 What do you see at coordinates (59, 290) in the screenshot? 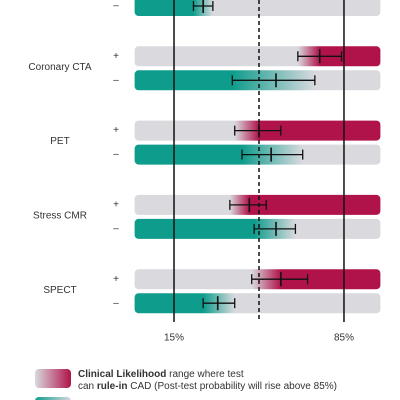
I see `test-label: SPECT` at bounding box center [59, 290].